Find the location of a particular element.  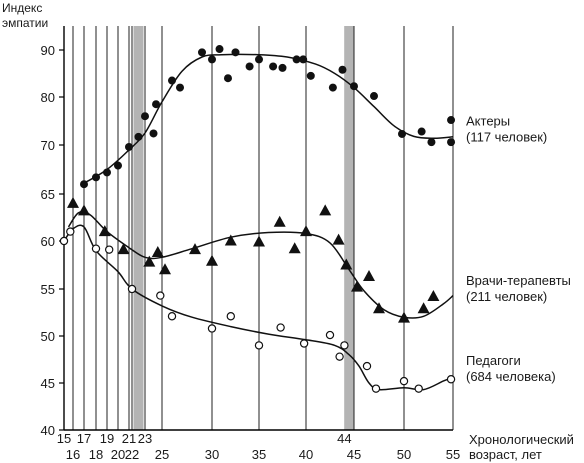

x-tick-label: 55 is located at coordinates (453, 454).